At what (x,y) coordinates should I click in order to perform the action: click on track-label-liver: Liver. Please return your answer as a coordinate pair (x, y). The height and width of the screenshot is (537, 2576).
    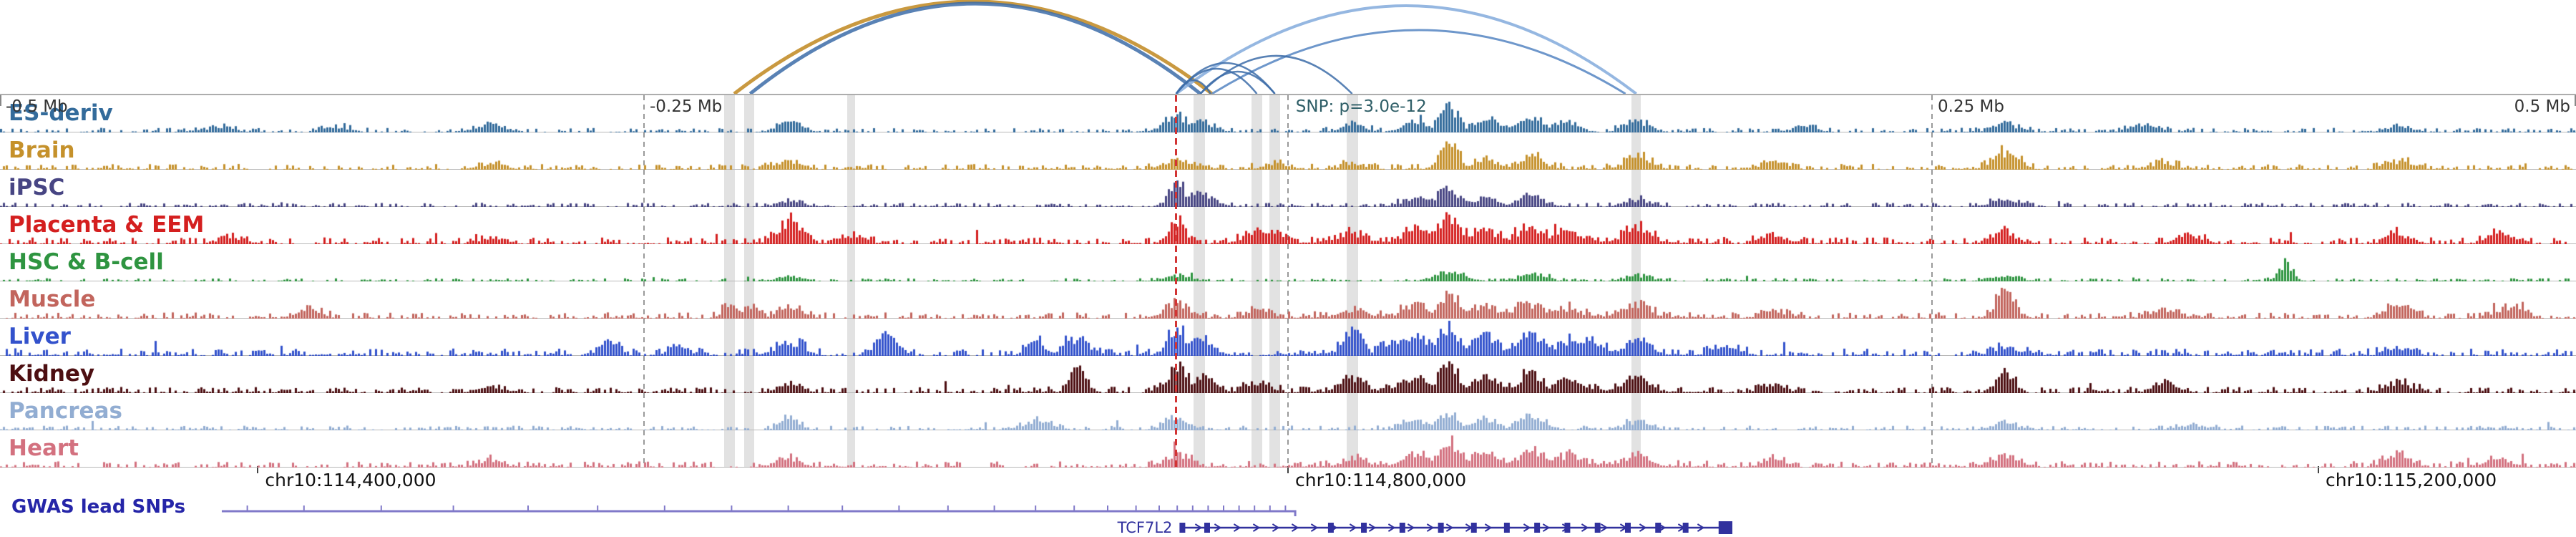
    Looking at the image, I should click on (40, 336).